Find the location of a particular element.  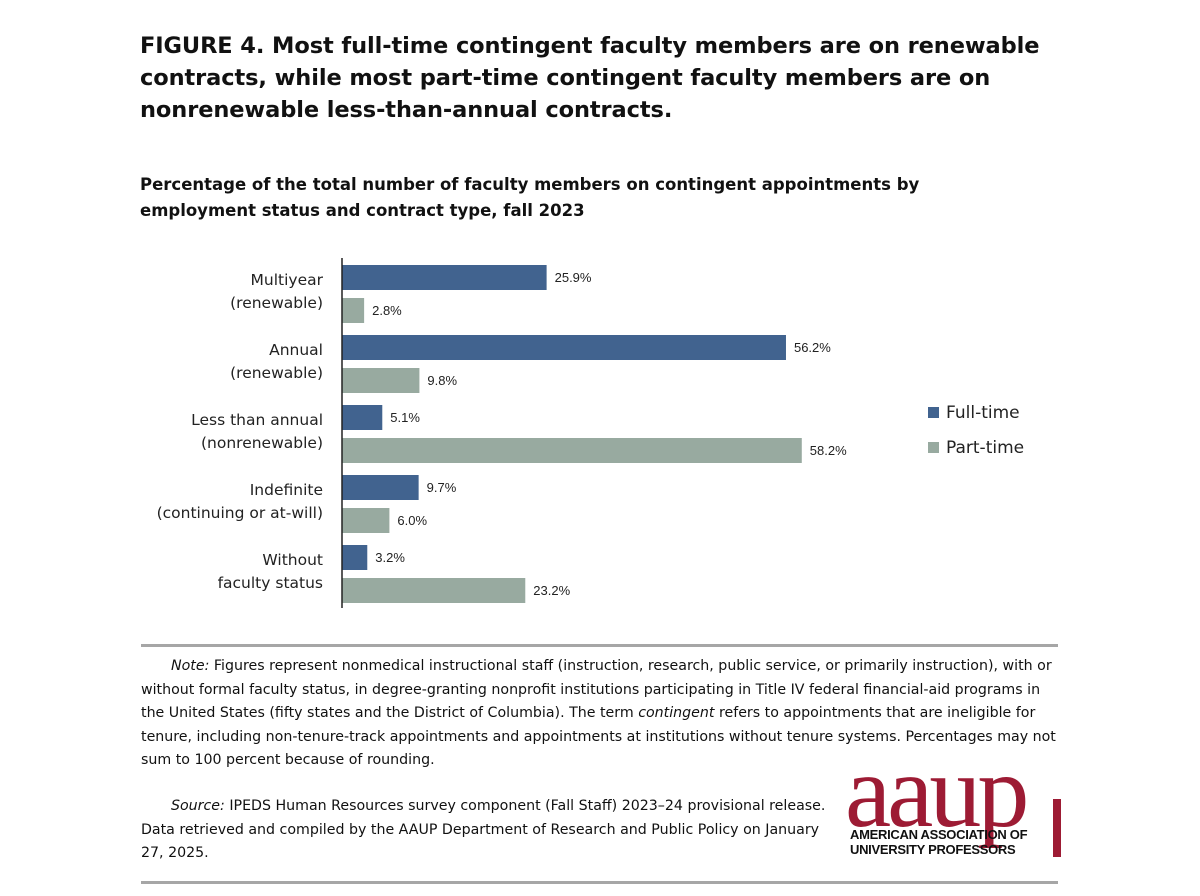

category-label-2-0: Less than annual is located at coordinates (257, 420).